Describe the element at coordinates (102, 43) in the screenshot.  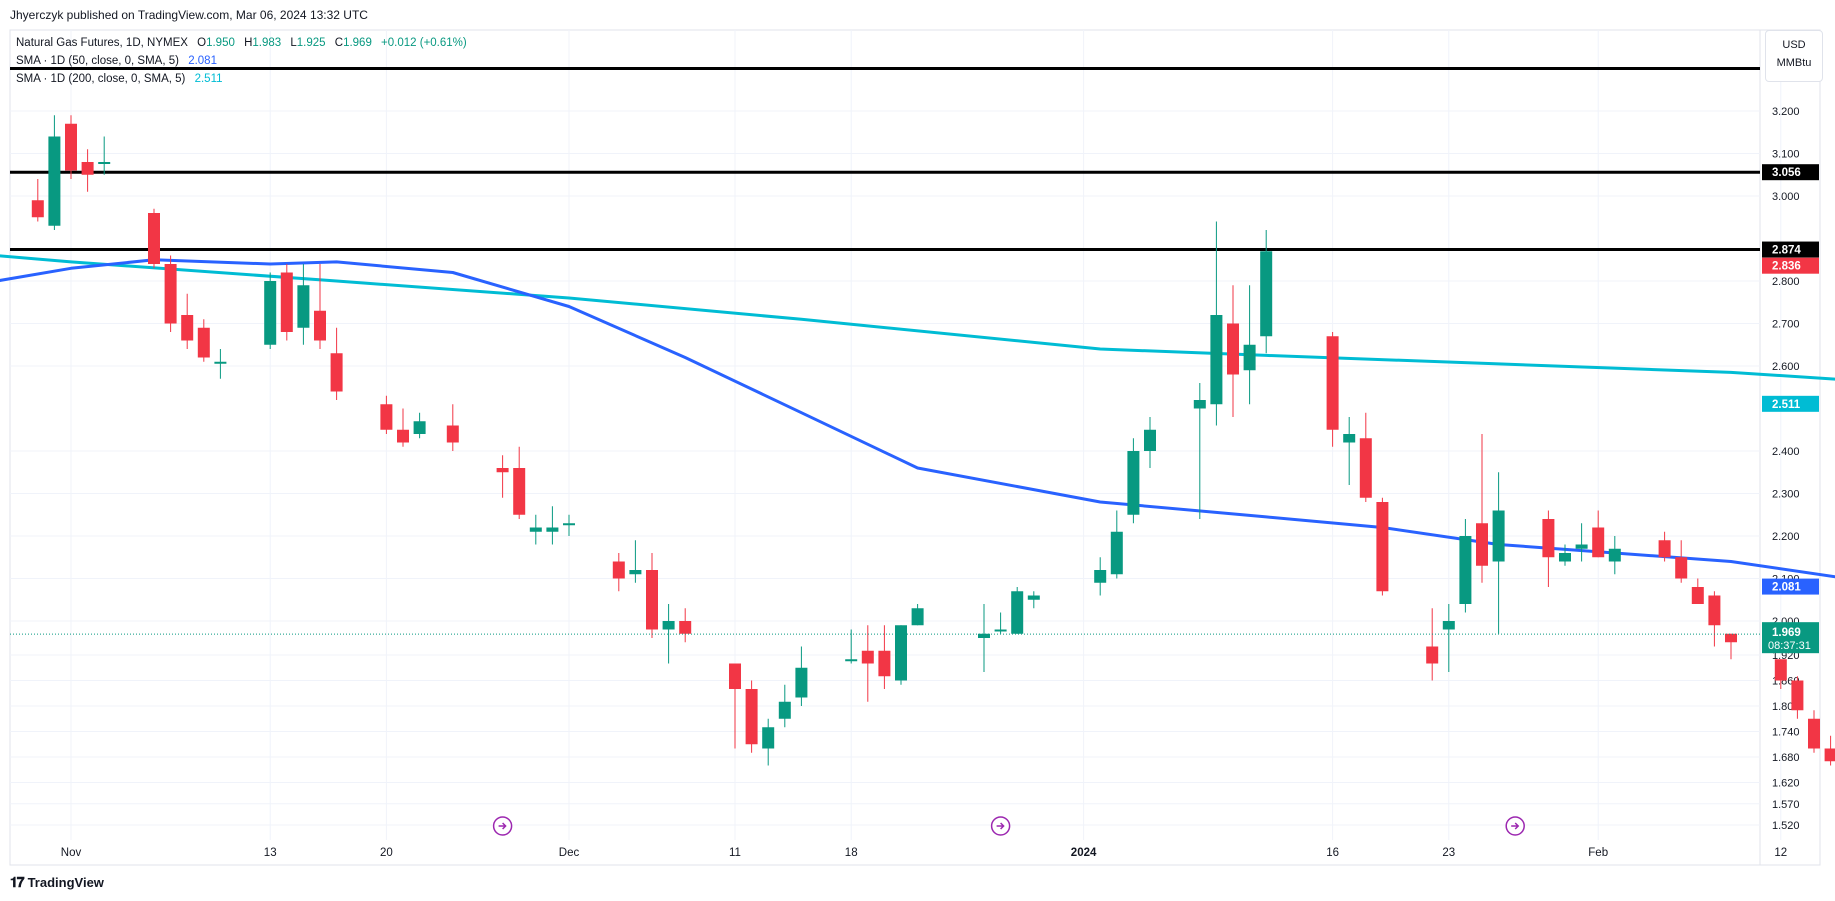
I see `symbol-name: Natural Gas Futures, 1D, NYMEX` at that location.